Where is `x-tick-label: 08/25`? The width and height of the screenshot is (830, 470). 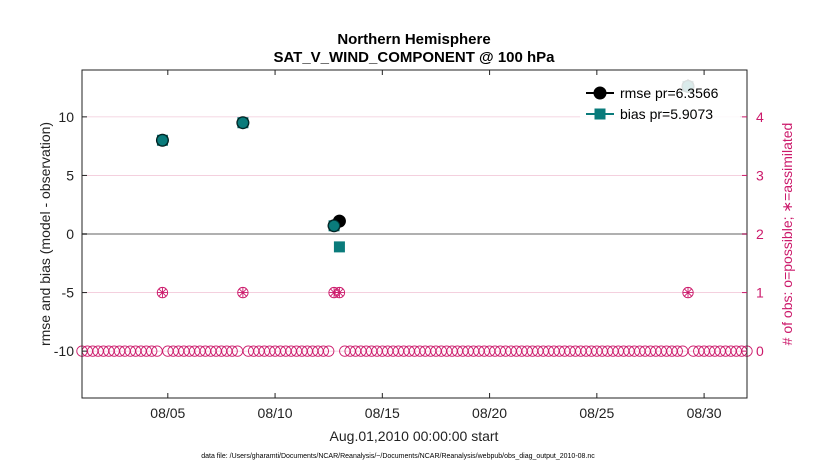
x-tick-label: 08/25 is located at coordinates (596, 413).